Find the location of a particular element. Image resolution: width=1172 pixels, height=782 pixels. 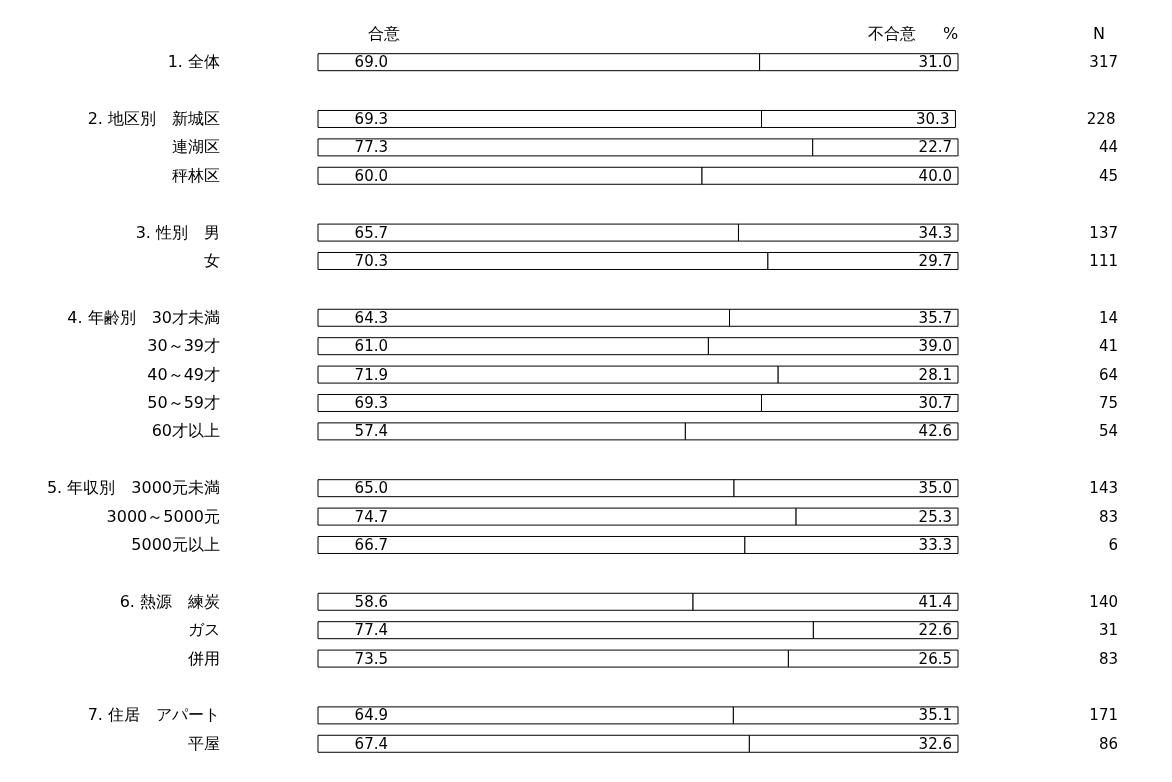

data-label: 35.7 is located at coordinates (935, 317).